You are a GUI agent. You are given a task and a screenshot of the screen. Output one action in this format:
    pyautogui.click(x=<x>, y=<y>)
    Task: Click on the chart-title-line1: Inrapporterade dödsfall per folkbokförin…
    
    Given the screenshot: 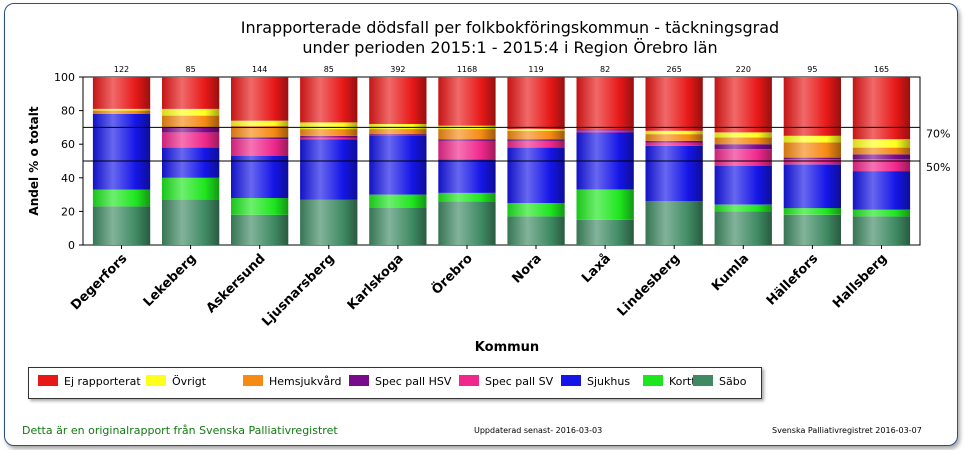 What is the action you would take?
    pyautogui.click(x=510, y=27)
    